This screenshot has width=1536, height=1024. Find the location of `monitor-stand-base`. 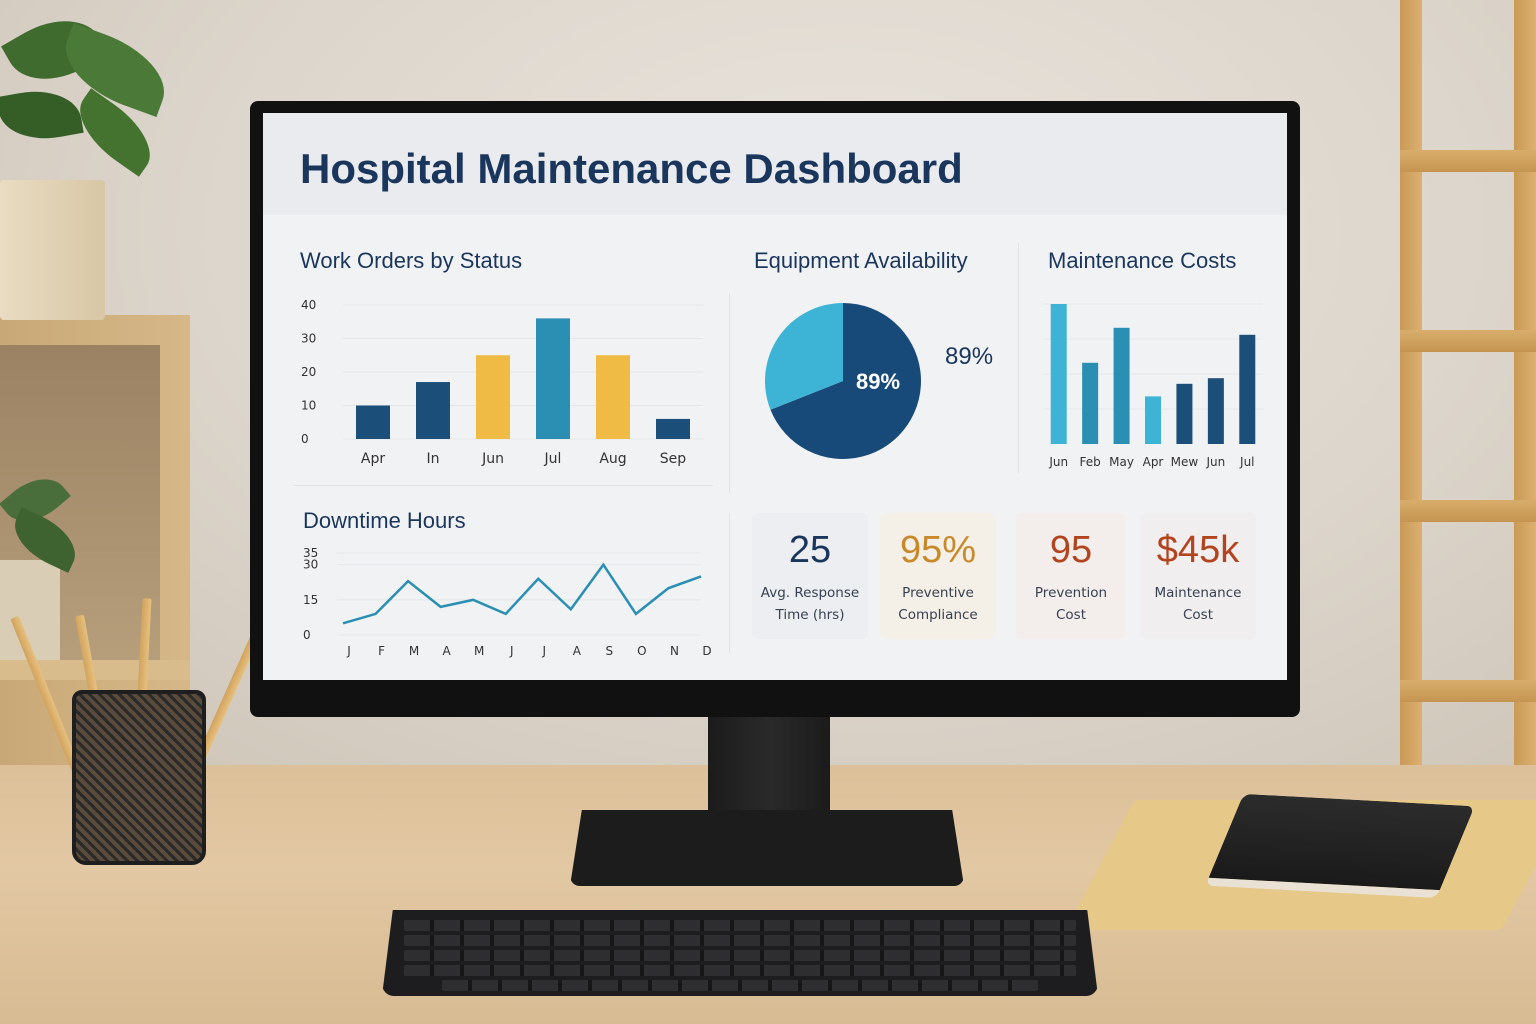

monitor-stand-base is located at coordinates (767, 848).